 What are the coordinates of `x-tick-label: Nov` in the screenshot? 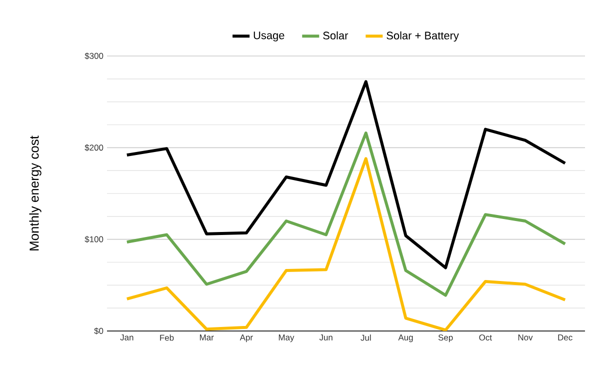 It's located at (525, 337).